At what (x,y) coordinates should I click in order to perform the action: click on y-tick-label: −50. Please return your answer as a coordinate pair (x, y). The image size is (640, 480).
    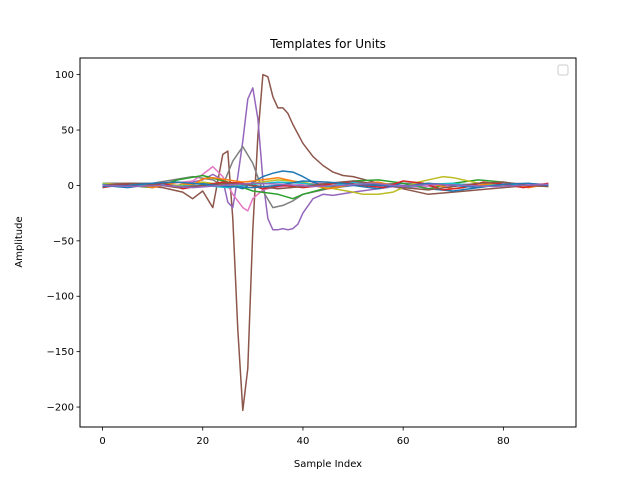
    Looking at the image, I should click on (63, 241).